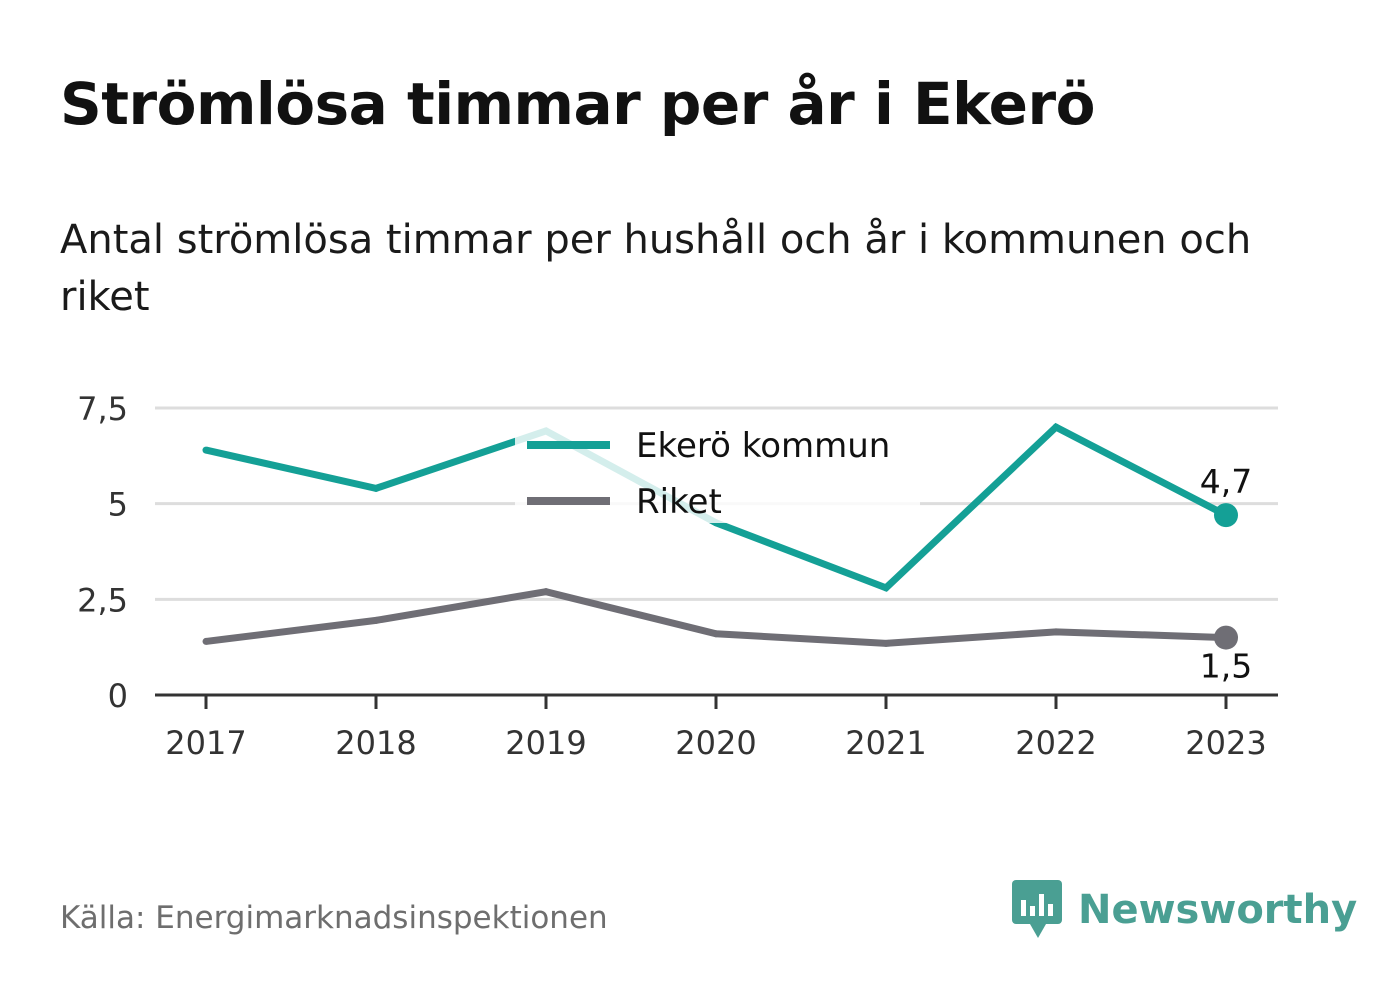  I want to click on legend-label: Ekerö kommun, so click(763, 446).